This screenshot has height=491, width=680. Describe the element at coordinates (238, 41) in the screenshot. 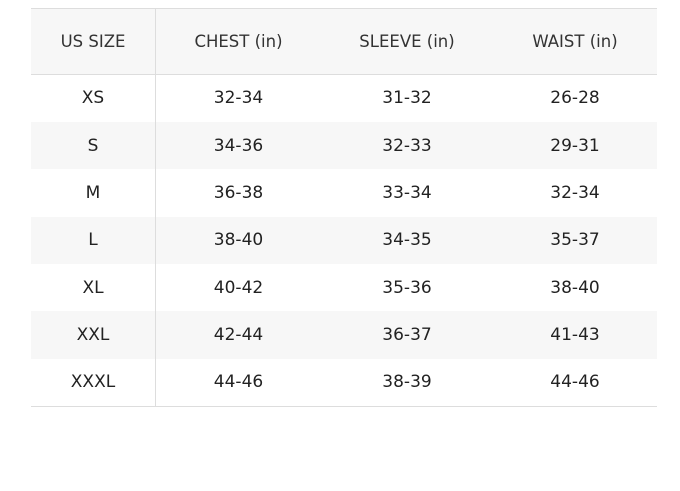

I see `header-chest: CHEST (in)` at that location.